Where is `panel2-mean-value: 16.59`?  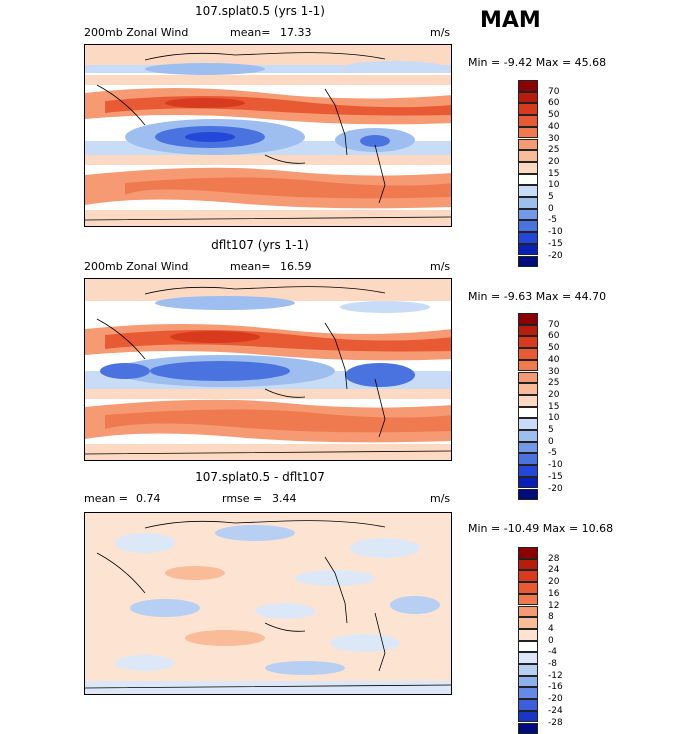 panel2-mean-value: 16.59 is located at coordinates (296, 266).